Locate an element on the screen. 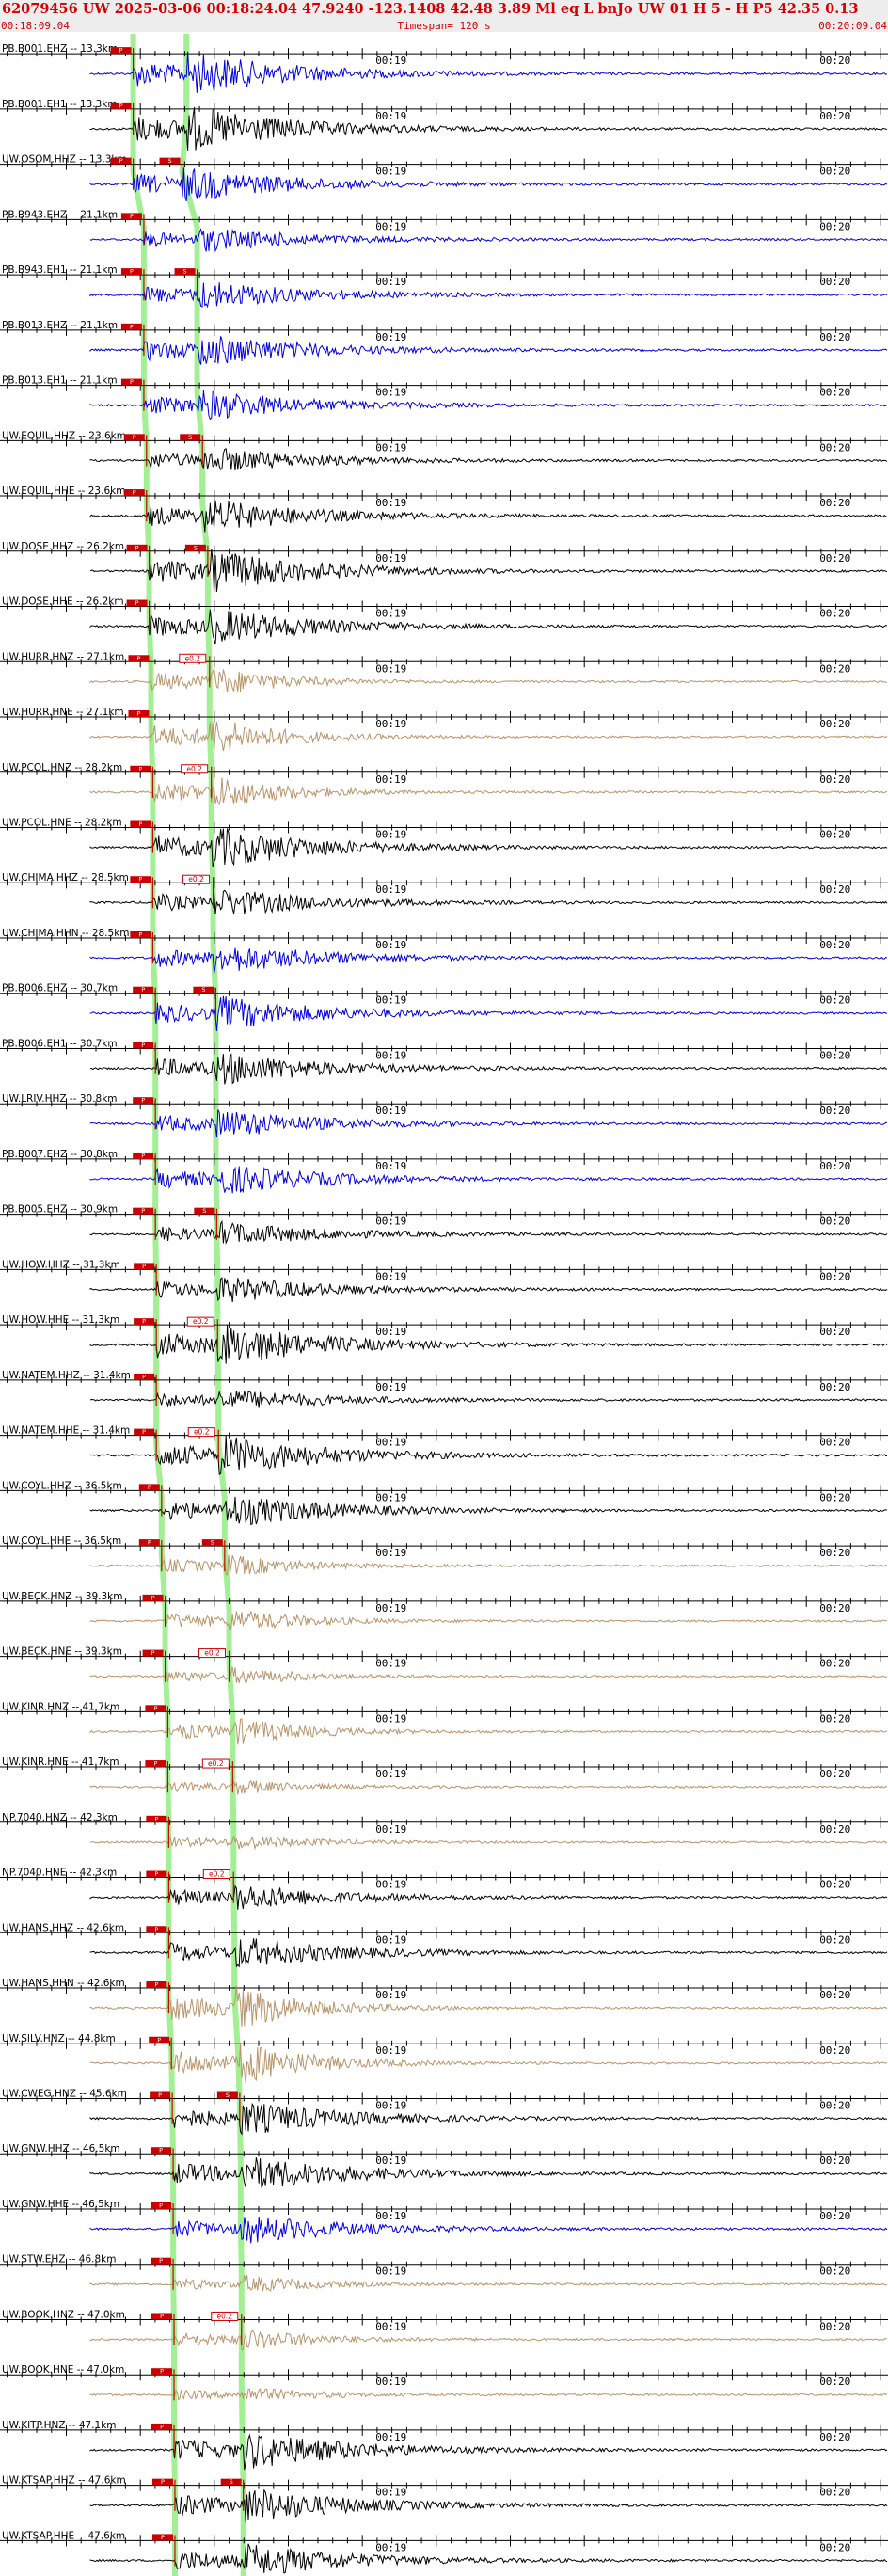  channel-row: 00:19 00:20 UW.NATEM.HHZ -- 31.4km P is located at coordinates (444, 1389).